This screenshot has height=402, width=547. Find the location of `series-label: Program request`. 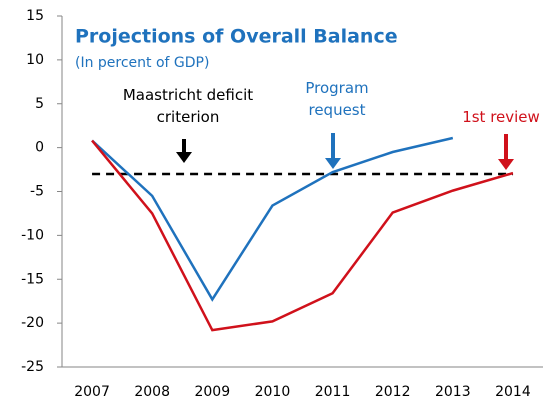

series-label: Program request is located at coordinates (337, 99).